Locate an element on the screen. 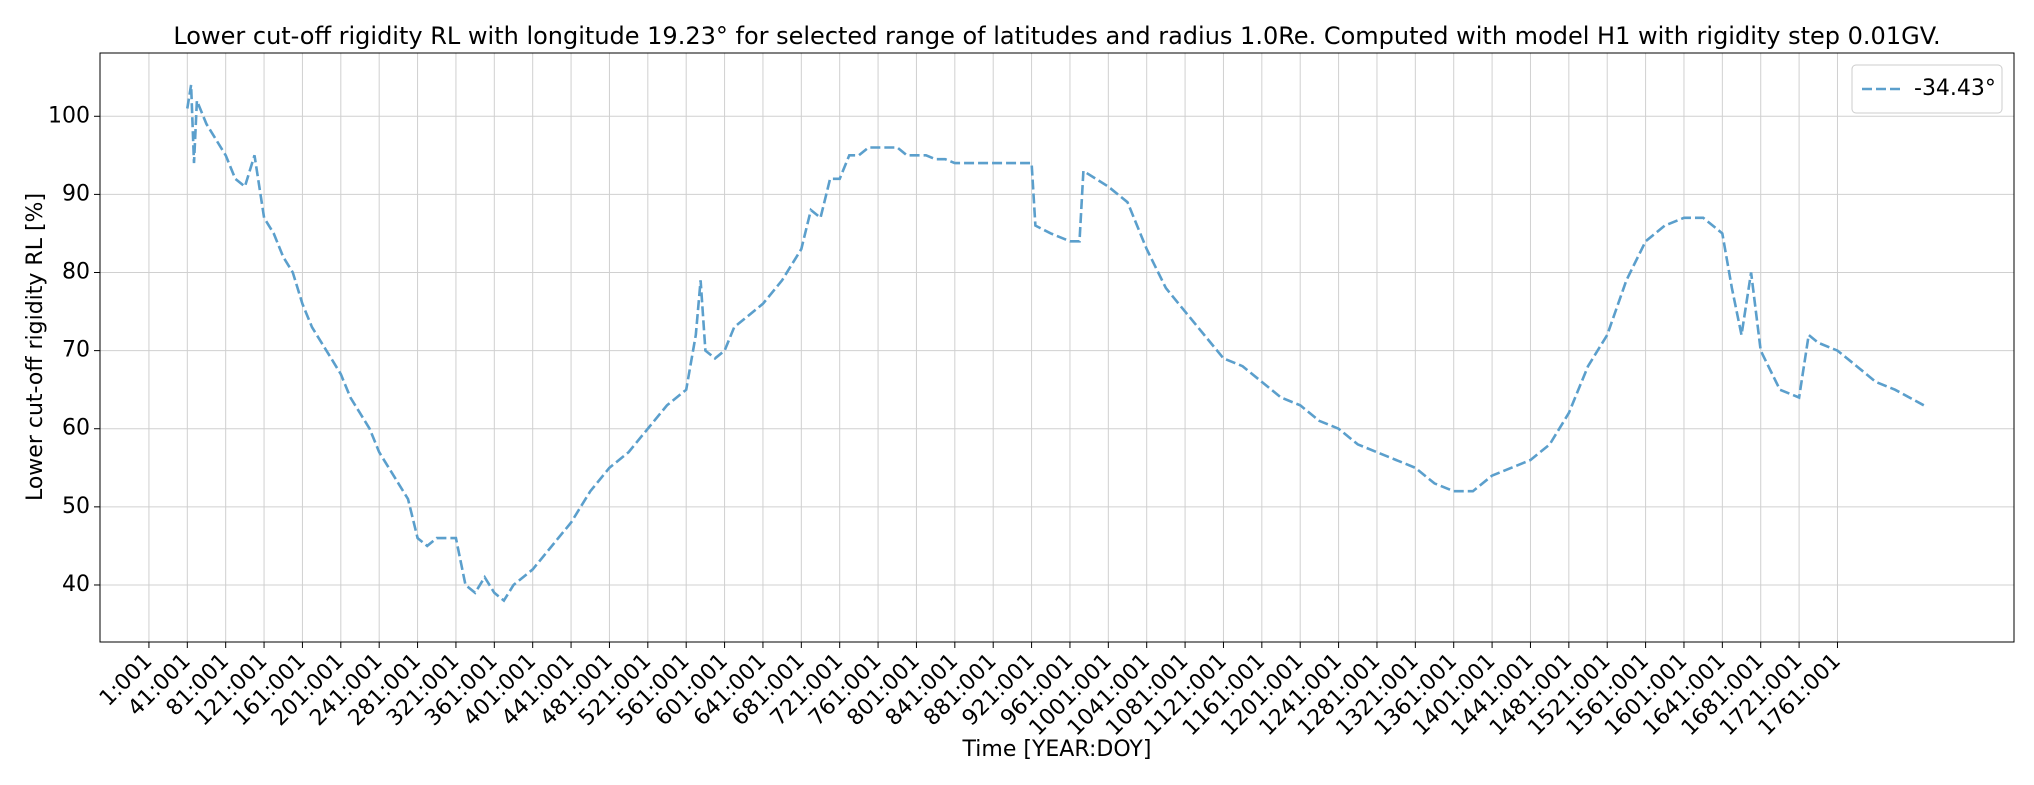 This screenshot has height=785, width=2034. legend-label: -34.43° is located at coordinates (1955, 88).